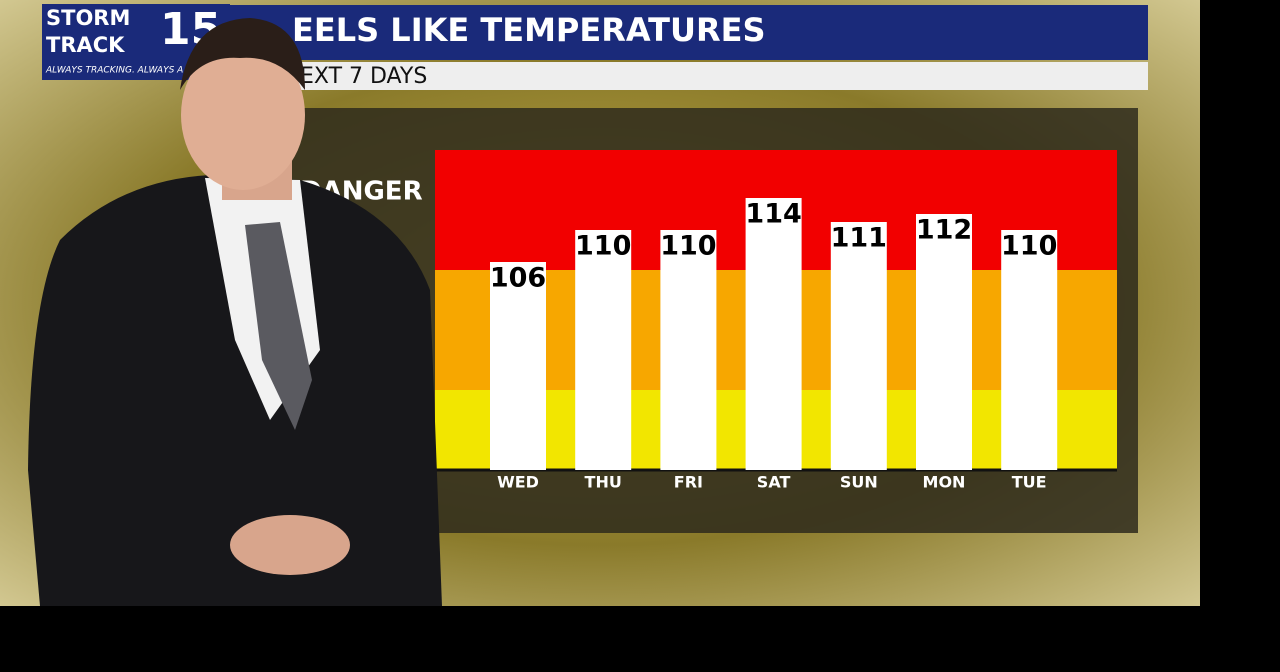  What do you see at coordinates (944, 482) in the screenshot?
I see `x-tick-label: MON` at bounding box center [944, 482].